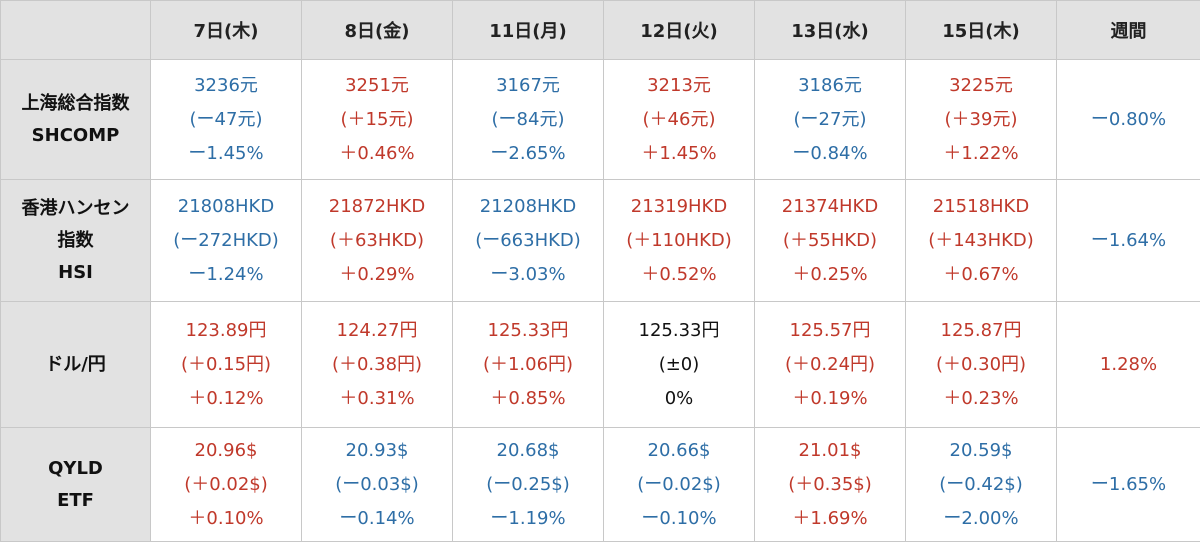 The height and width of the screenshot is (542, 1200). I want to click on change-amount: (ー663HKD), so click(528, 241).